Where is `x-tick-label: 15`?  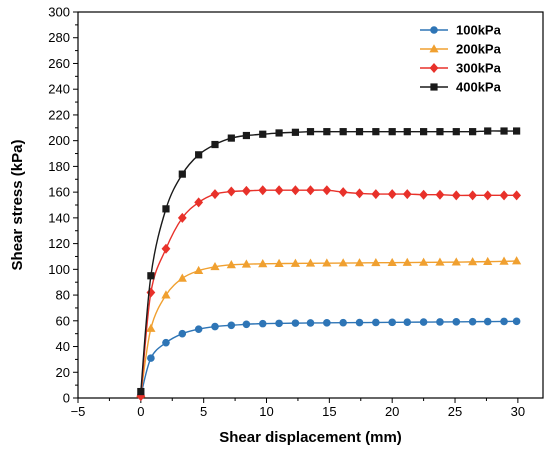
x-tick-label: 15 is located at coordinates (329, 411).